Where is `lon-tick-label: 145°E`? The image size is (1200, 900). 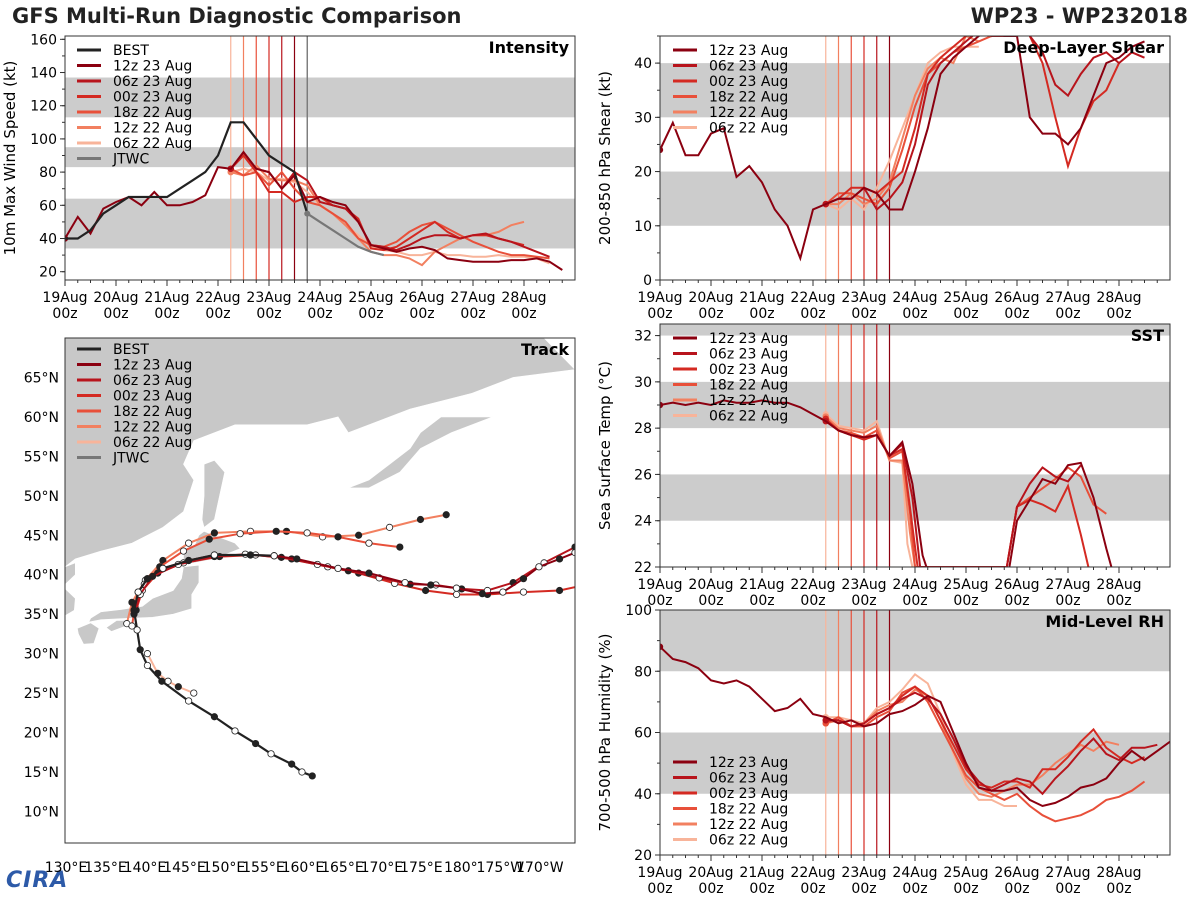 lon-tick-label: 145°E is located at coordinates (184, 868).